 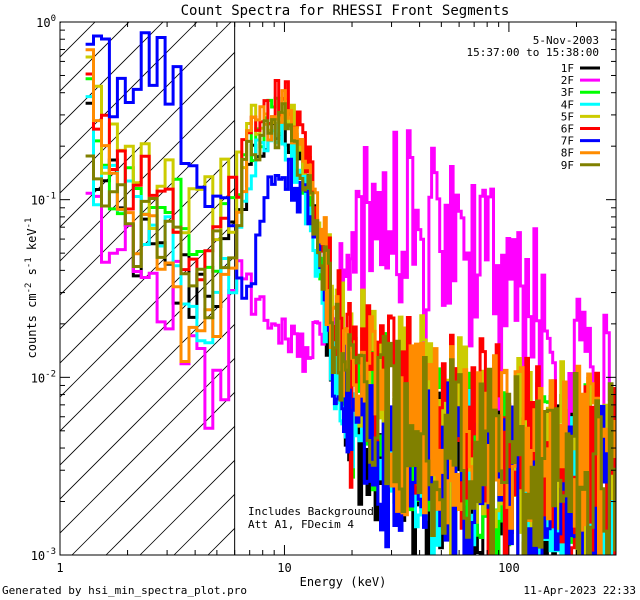 What do you see at coordinates (567, 153) in the screenshot?
I see `legend-label-8F: 8F` at bounding box center [567, 153].